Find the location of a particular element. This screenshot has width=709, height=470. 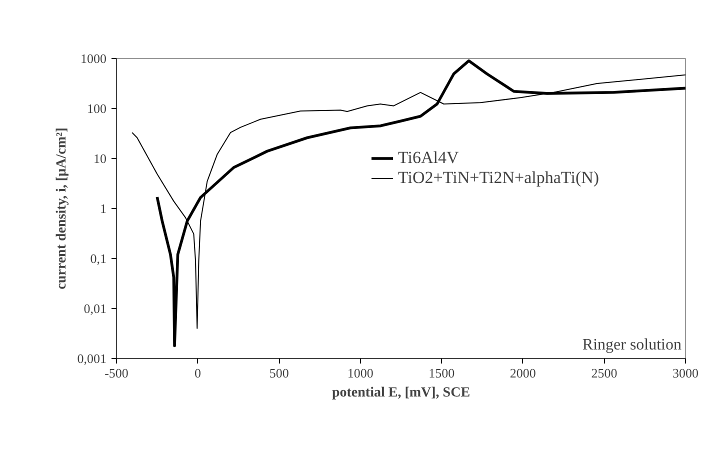

x-axis-title: potential E, [mV], SCE is located at coordinates (401, 393).